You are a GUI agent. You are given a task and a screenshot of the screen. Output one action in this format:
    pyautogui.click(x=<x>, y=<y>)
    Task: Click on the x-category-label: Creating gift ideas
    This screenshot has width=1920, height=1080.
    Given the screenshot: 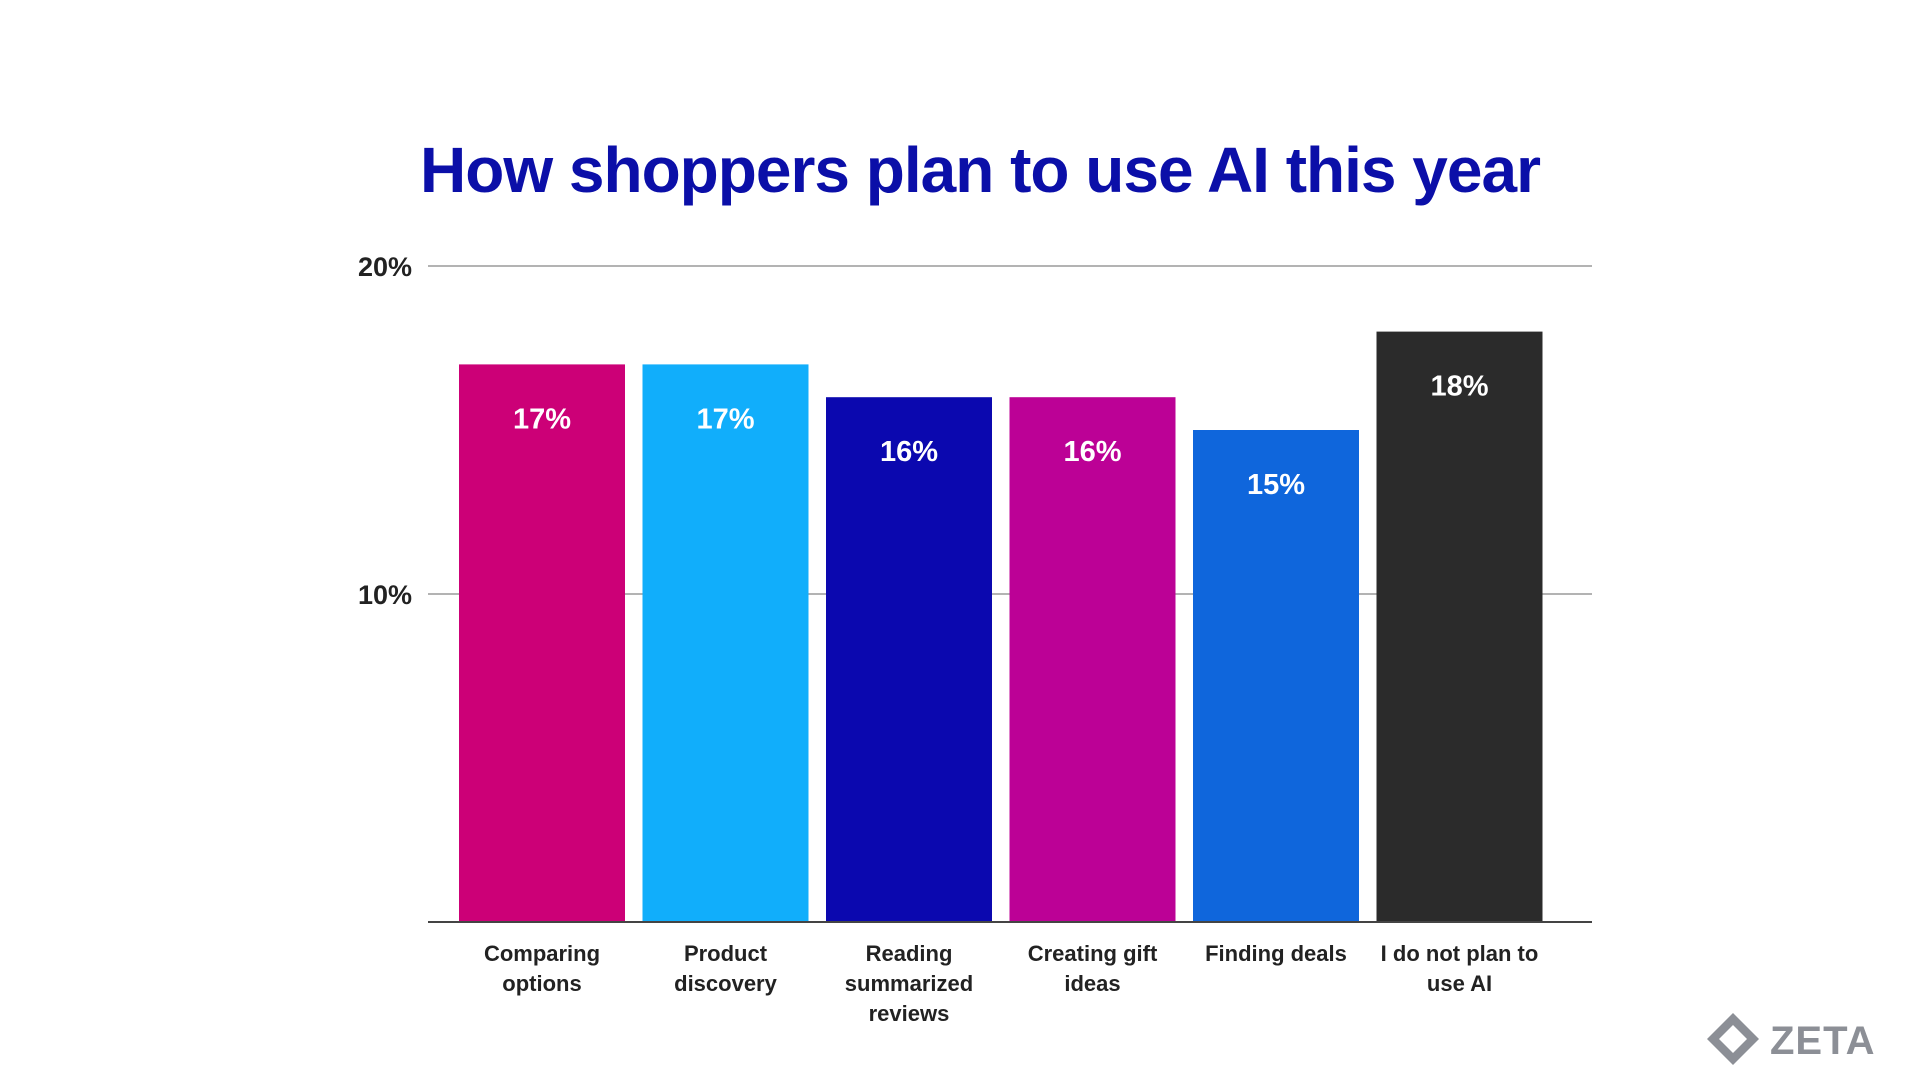 What is the action you would take?
    pyautogui.click(x=1093, y=968)
    